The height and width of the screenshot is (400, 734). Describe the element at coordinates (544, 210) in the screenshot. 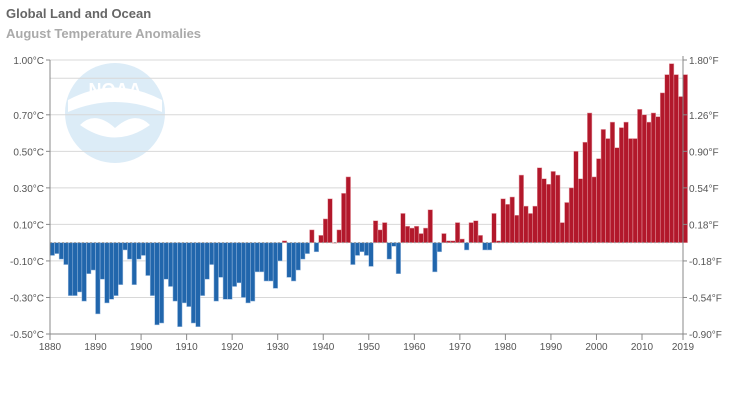

I see `bar-1988` at that location.